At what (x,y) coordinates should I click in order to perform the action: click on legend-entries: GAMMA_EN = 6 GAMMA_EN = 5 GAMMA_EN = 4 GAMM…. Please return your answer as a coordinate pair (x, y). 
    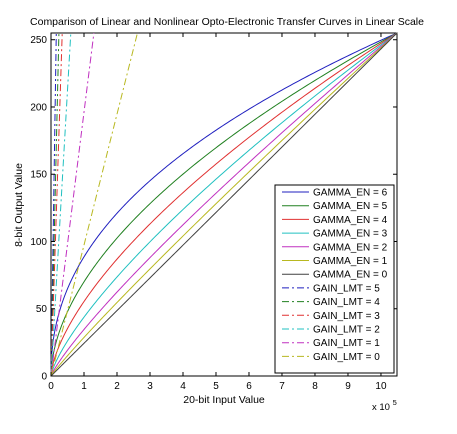
    Looking at the image, I should click on (335, 275).